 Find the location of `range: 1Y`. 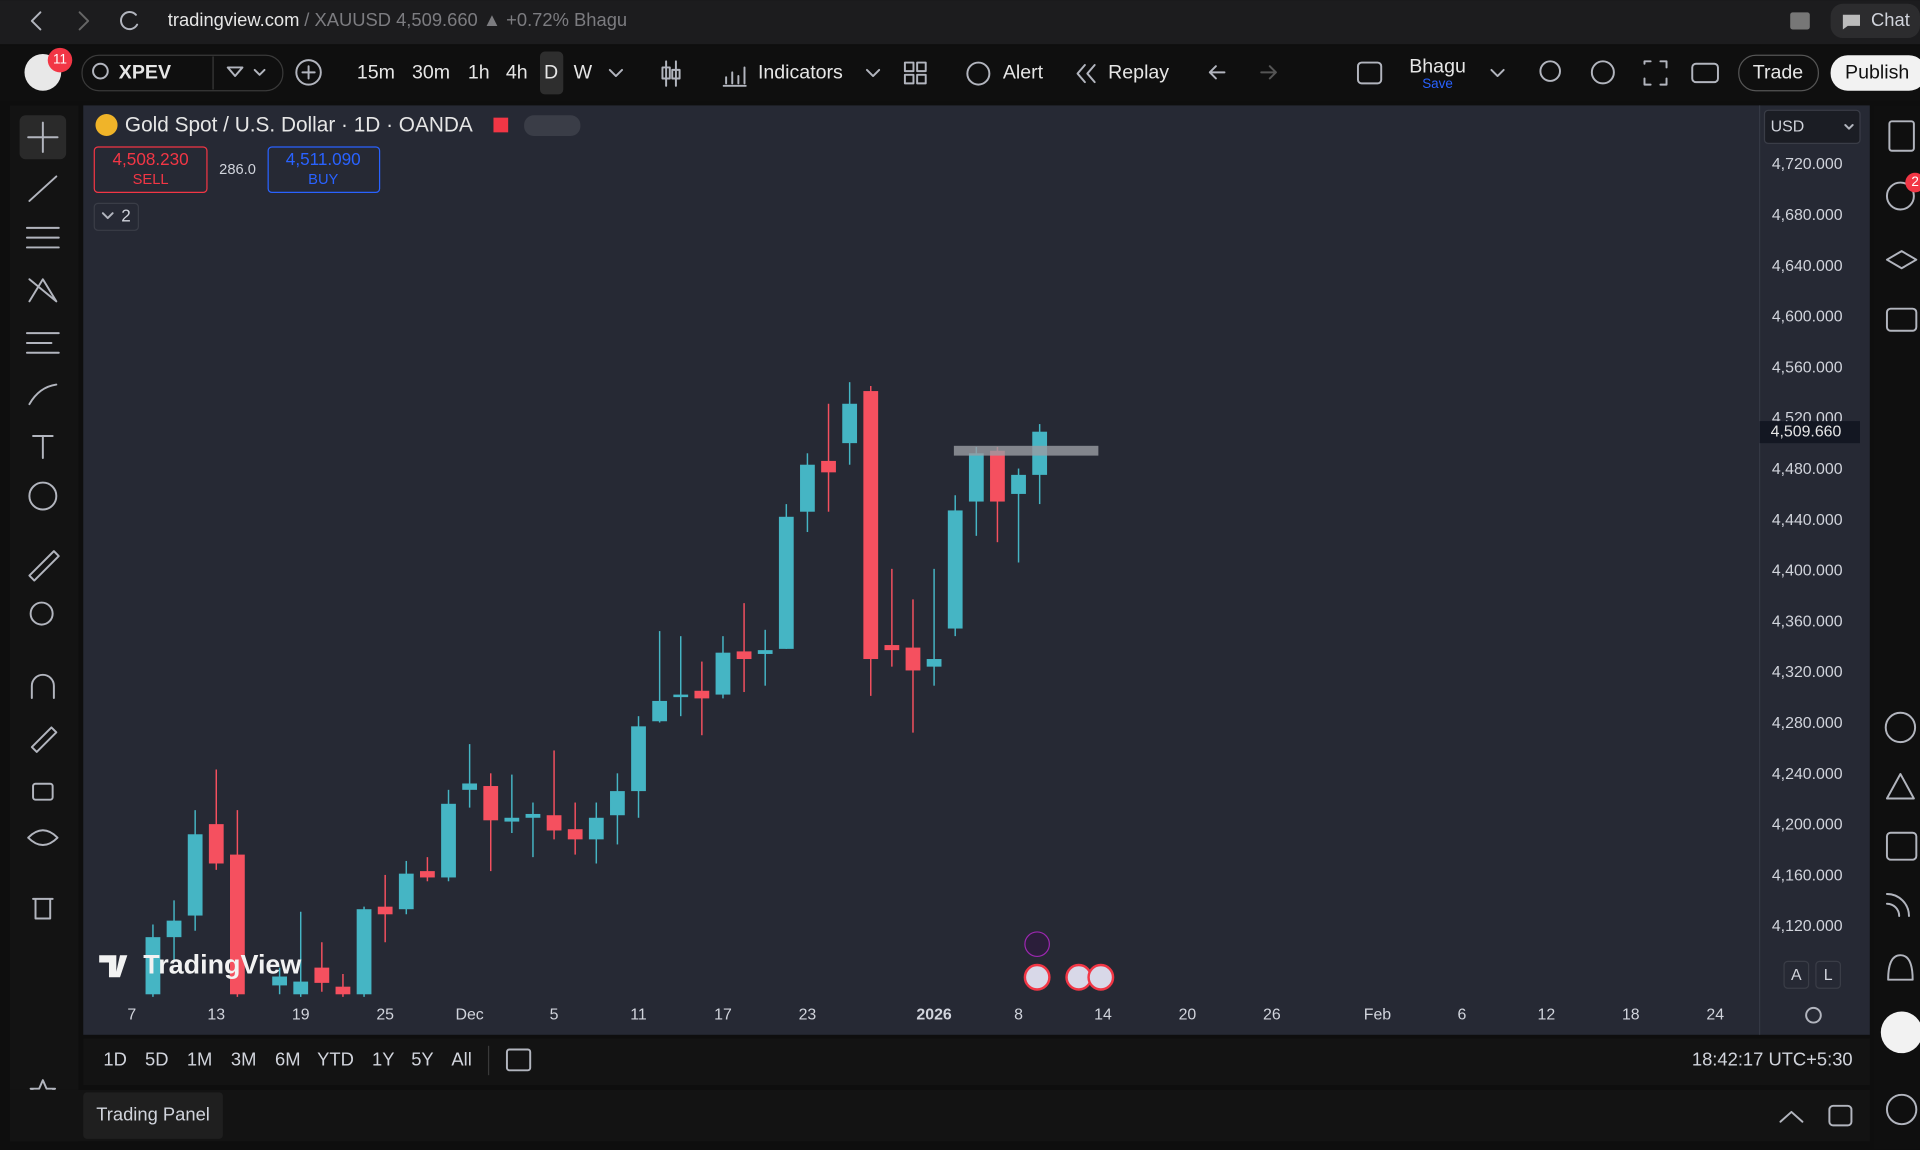

range: 1Y is located at coordinates (383, 1058).